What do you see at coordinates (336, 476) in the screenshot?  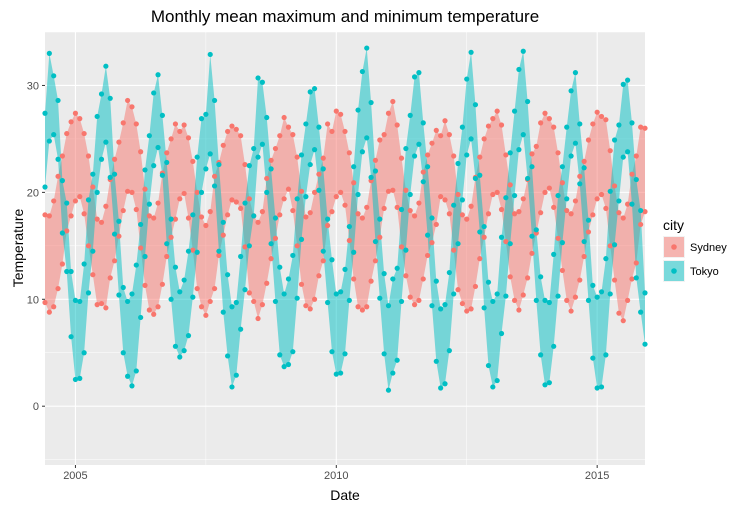 I see `x-tick-label: 2010` at bounding box center [336, 476].